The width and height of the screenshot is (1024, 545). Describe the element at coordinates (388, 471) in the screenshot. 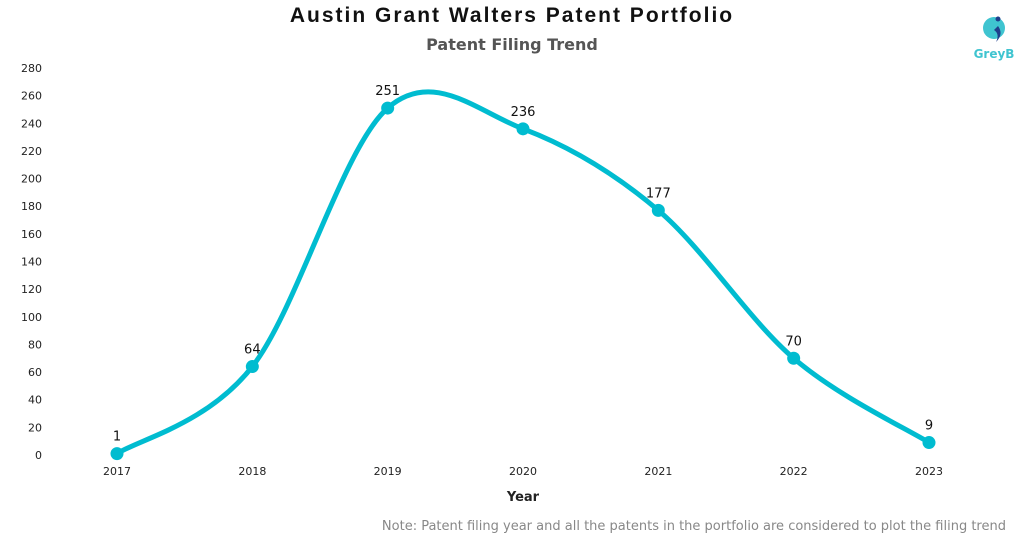

I see `x-tick-label: 2019` at that location.